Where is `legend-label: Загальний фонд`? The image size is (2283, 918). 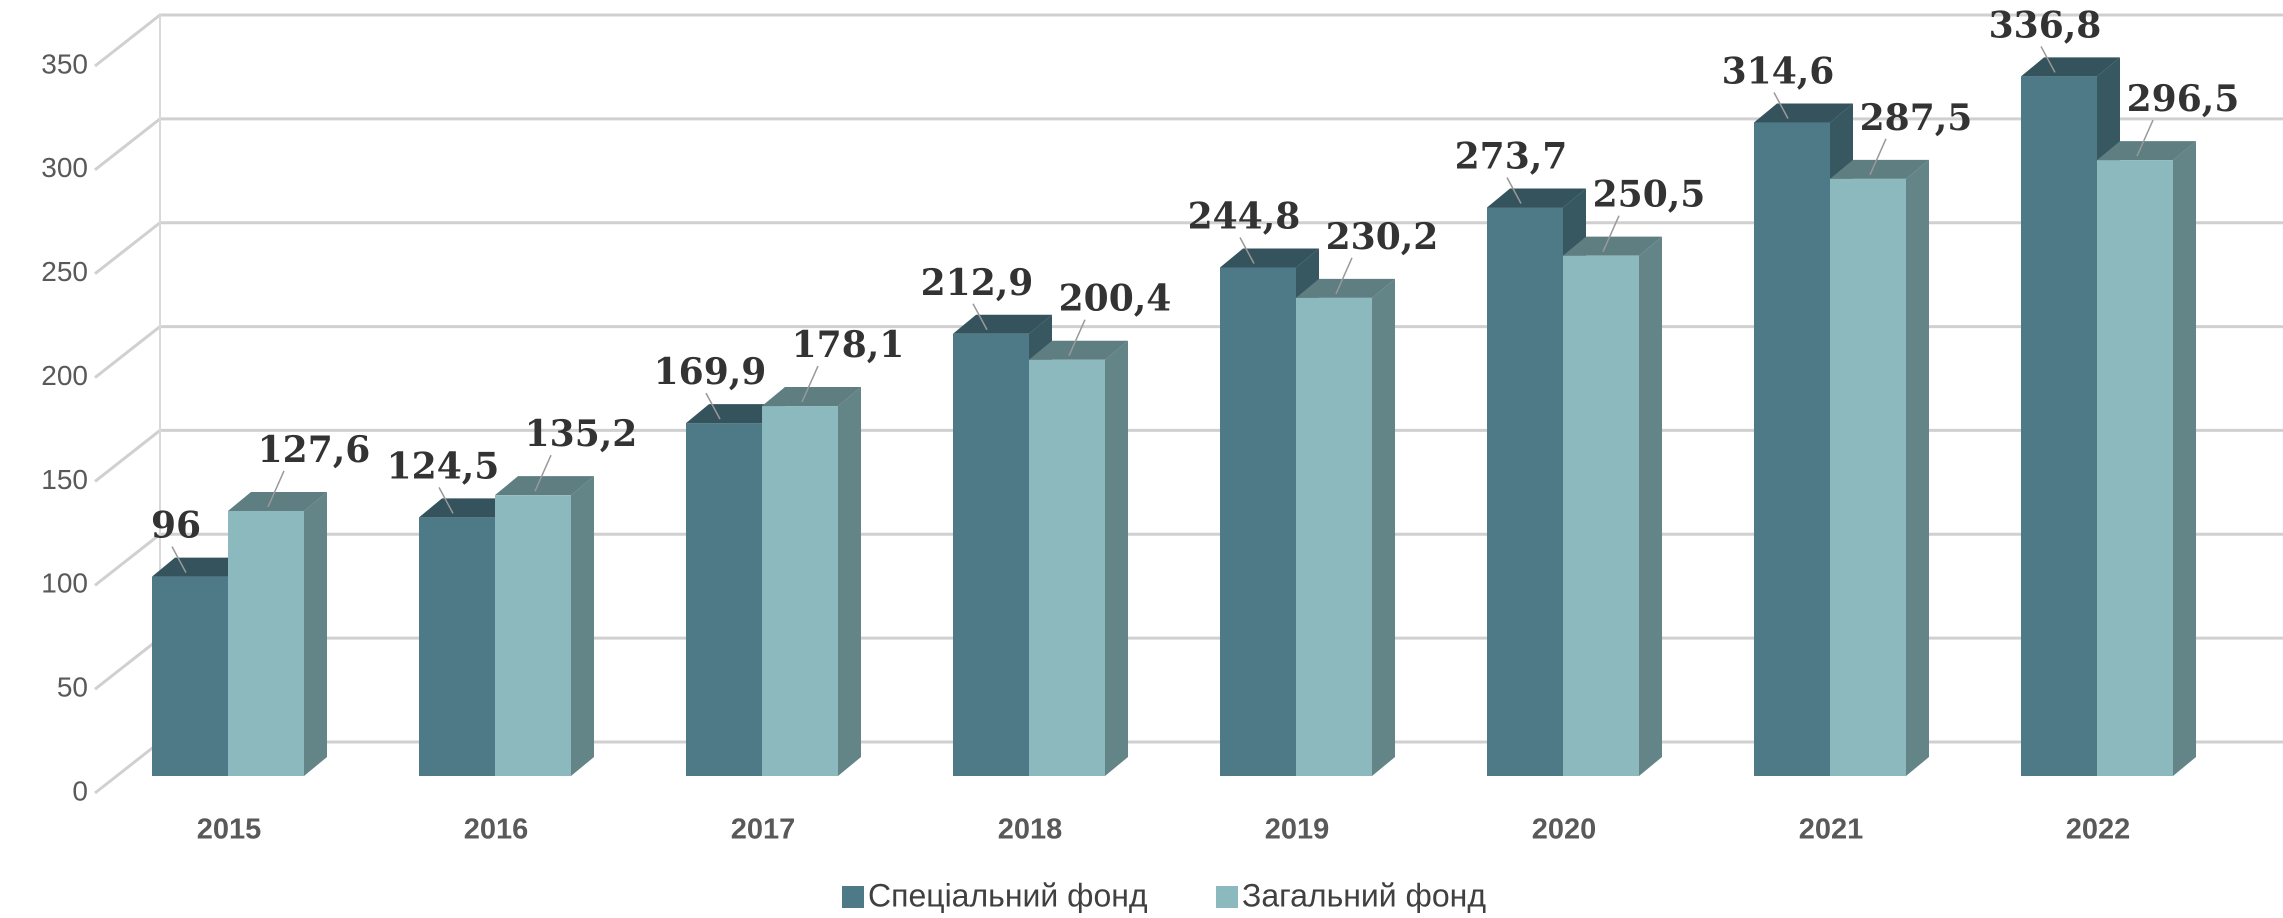 legend-label: Загальний фонд is located at coordinates (1364, 895).